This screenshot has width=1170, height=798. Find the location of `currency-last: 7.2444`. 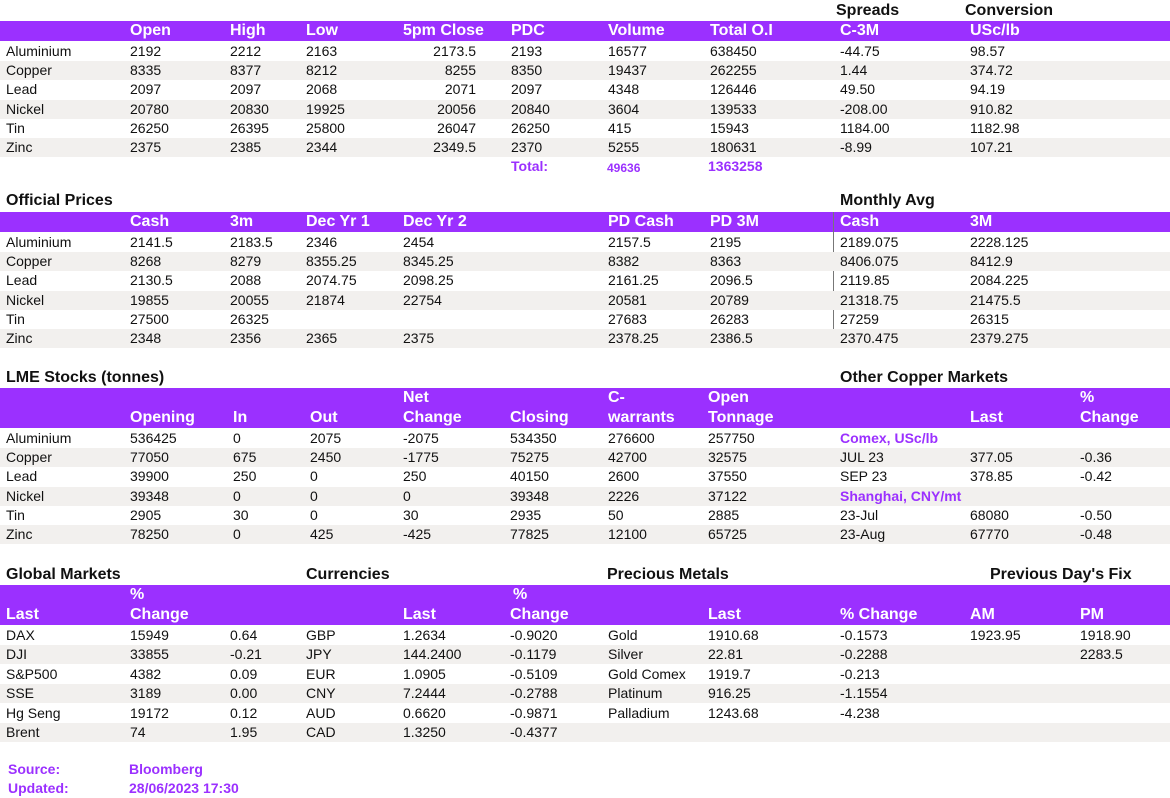

currency-last: 7.2444 is located at coordinates (424, 693).